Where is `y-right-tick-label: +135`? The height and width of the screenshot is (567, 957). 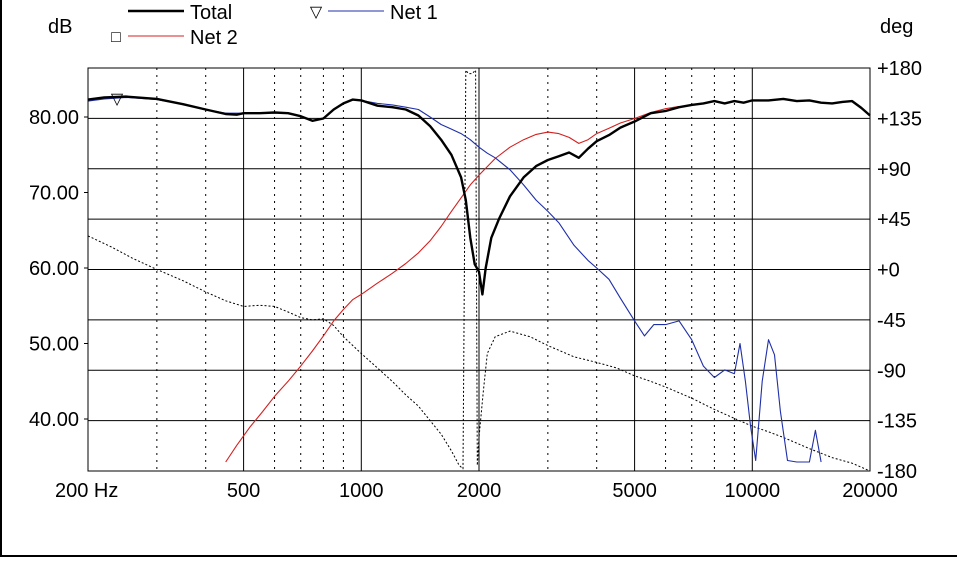
y-right-tick-label: +135 is located at coordinates (899, 119).